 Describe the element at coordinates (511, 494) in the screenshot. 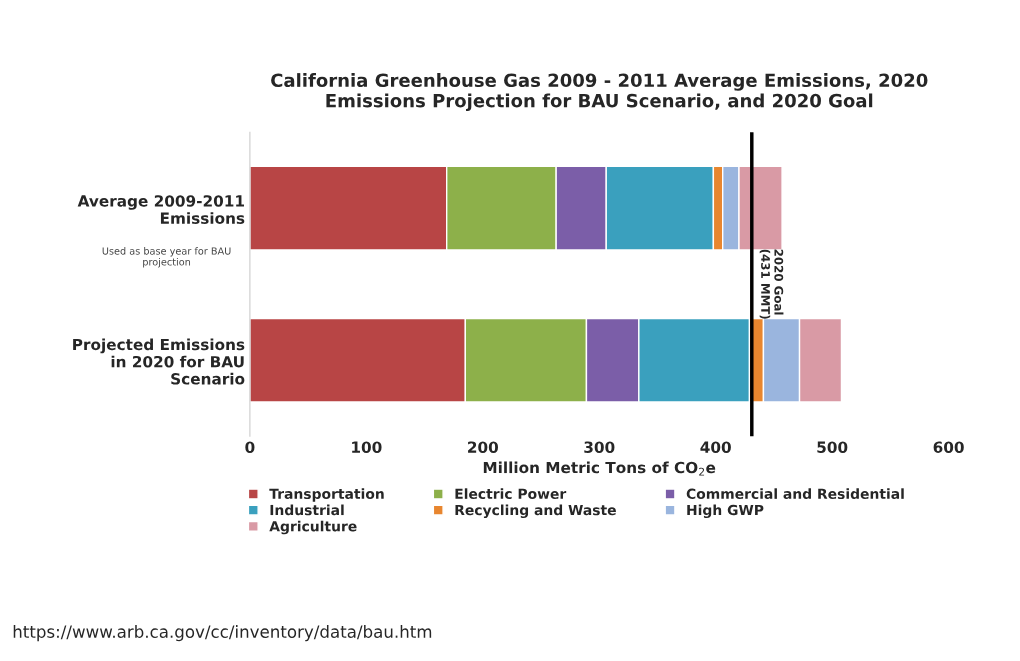

I see `legend-label: Electric Power` at that location.